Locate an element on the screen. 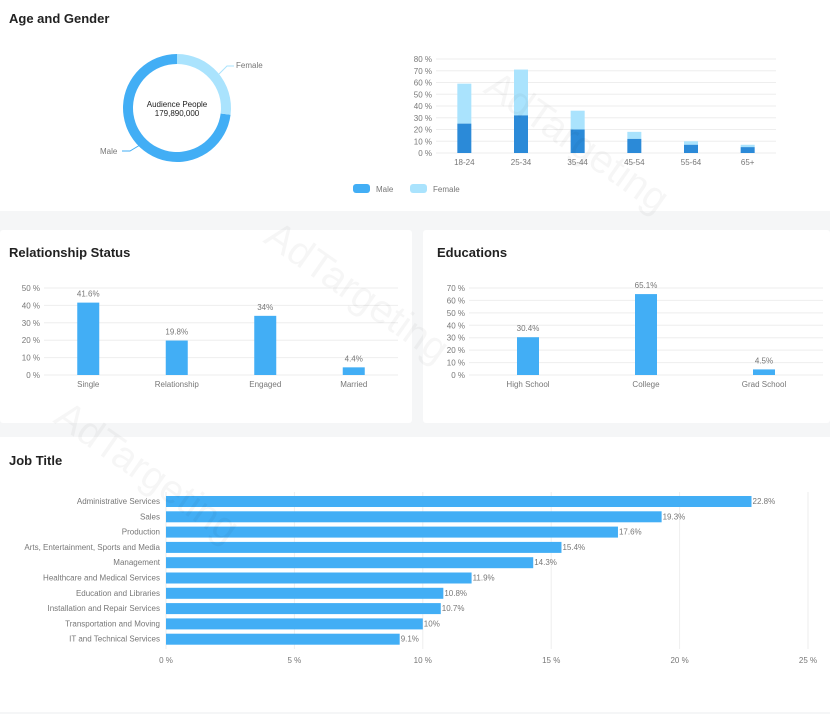  x-tick-label: 10 % is located at coordinates (423, 660).